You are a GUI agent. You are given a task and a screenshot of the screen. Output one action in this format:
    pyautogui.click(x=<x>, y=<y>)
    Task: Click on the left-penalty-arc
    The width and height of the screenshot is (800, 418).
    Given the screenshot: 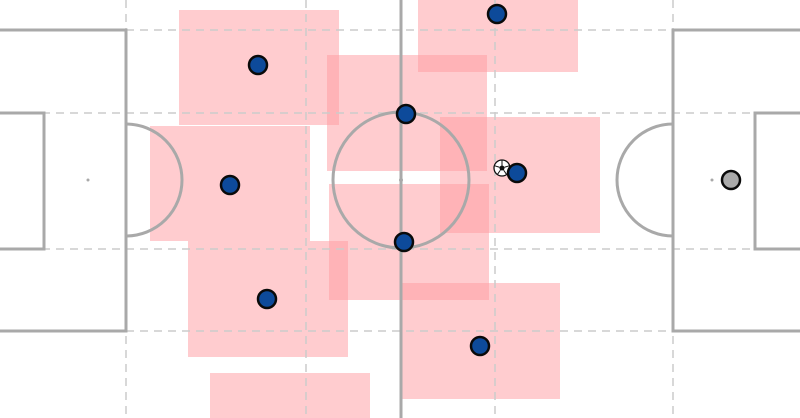 What is the action you would take?
    pyautogui.click(x=154, y=180)
    